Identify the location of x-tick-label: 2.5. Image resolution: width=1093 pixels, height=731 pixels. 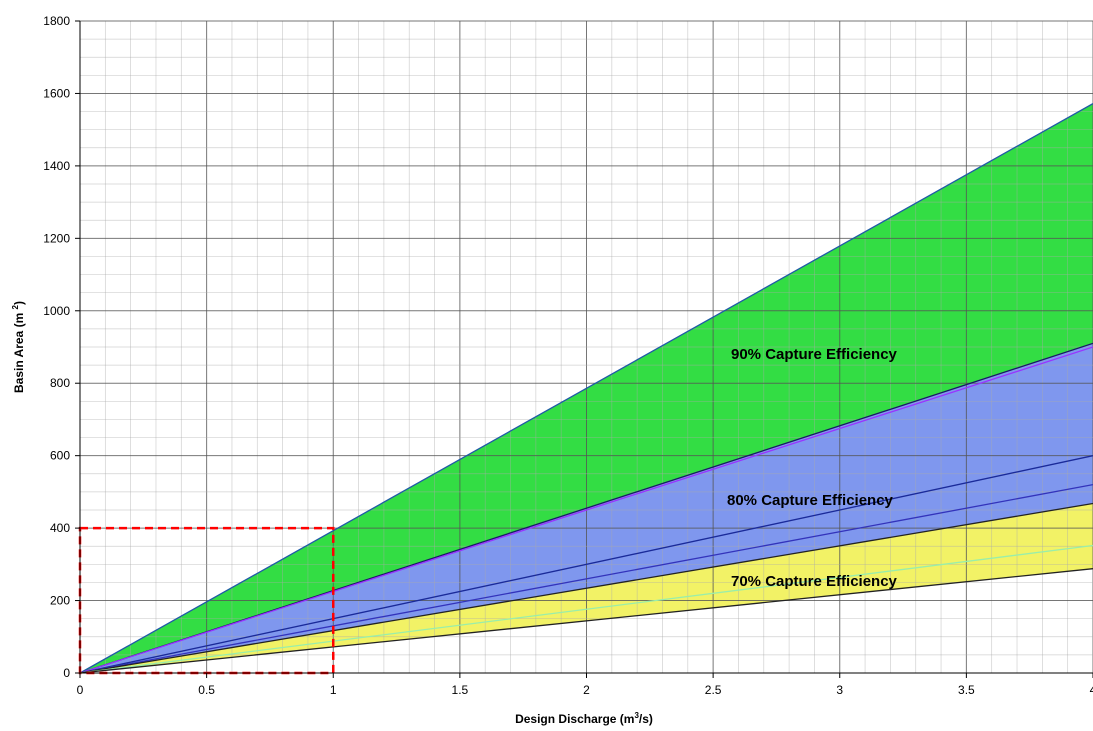
(713, 690).